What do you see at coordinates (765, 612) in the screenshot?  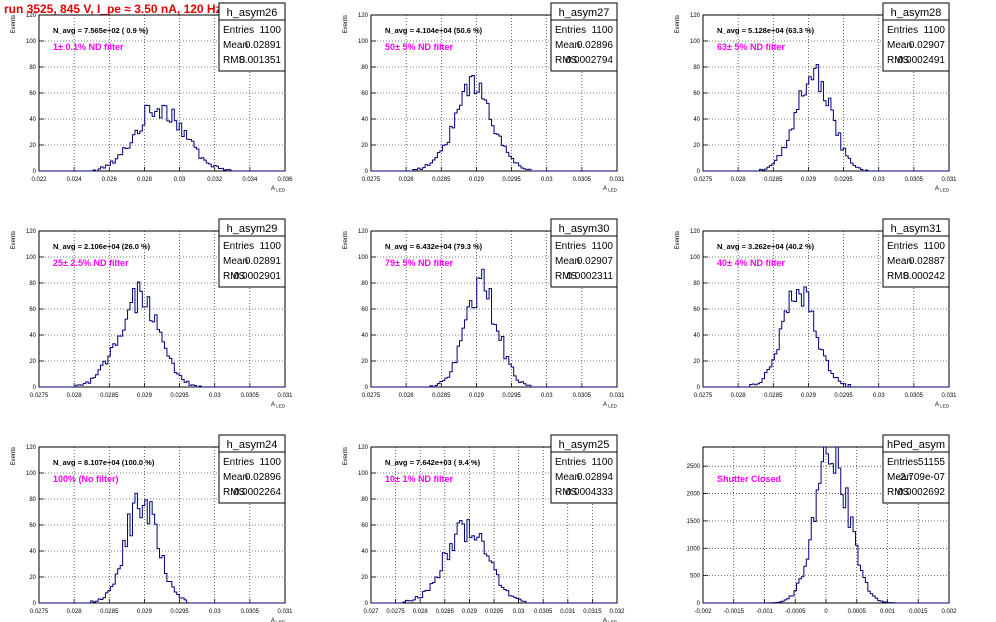 I see `x-tick-label: -0.001` at bounding box center [765, 612].